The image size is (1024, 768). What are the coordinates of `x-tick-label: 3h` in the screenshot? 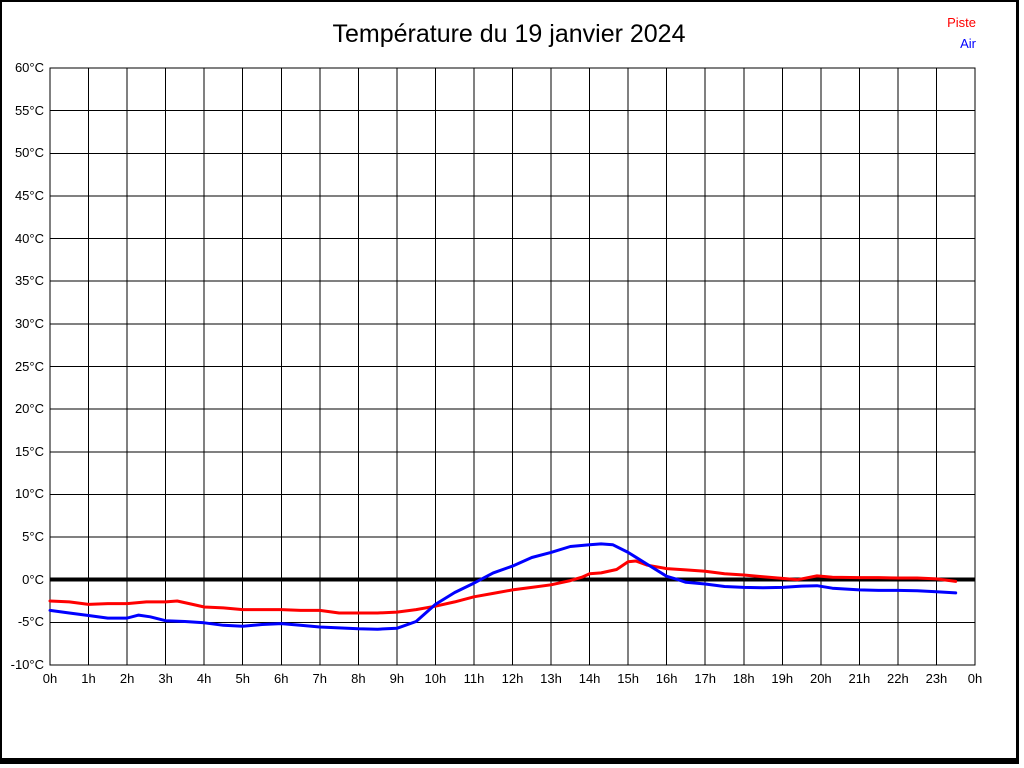 It's located at (165, 678).